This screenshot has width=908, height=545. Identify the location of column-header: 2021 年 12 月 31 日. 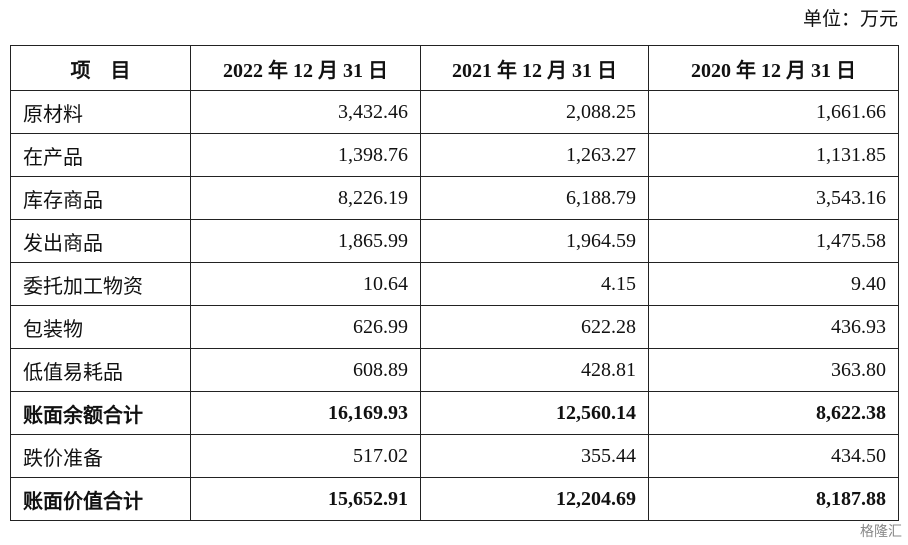
(534, 68).